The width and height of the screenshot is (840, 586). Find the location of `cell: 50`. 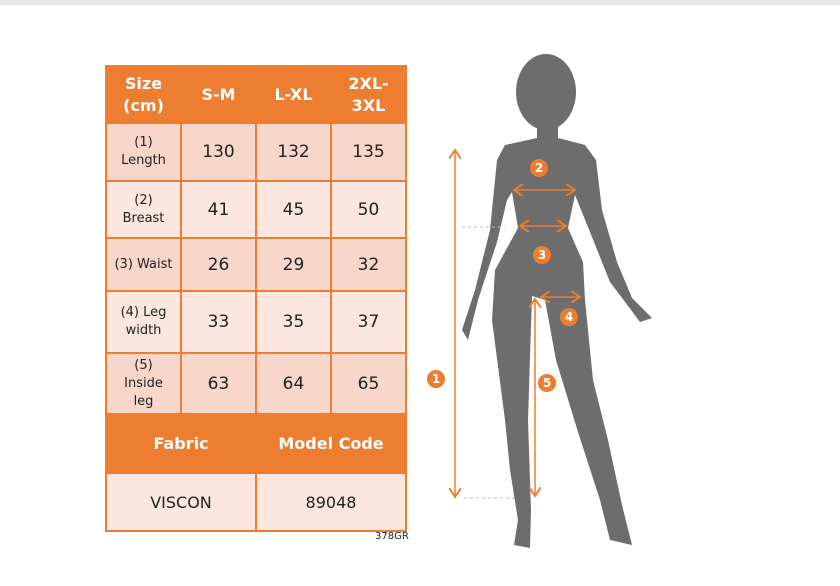

cell: 50 is located at coordinates (368, 209).